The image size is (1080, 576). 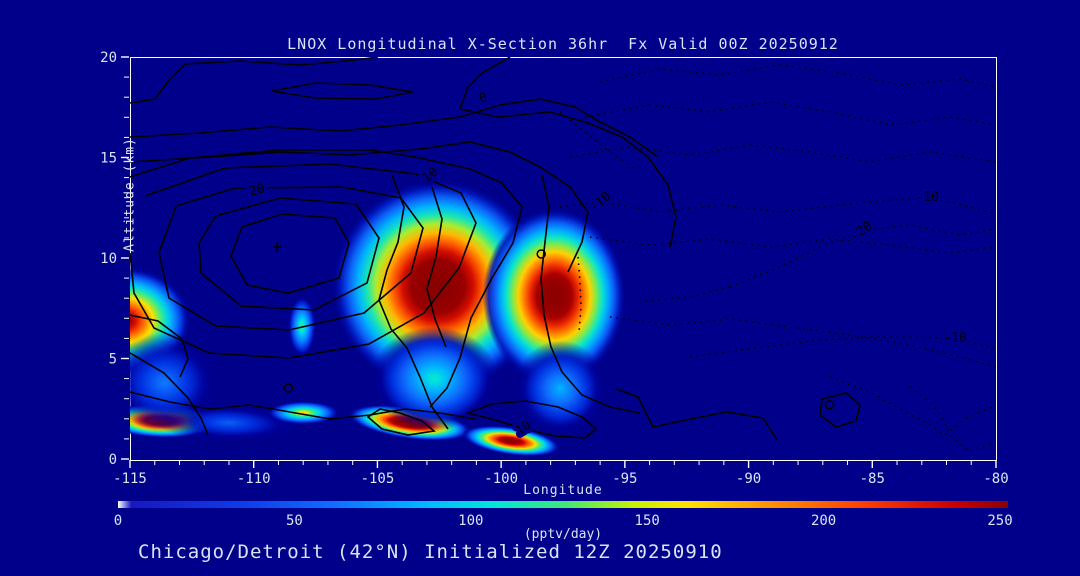 I want to click on colorbar-tick-label: 200, so click(x=823, y=521).